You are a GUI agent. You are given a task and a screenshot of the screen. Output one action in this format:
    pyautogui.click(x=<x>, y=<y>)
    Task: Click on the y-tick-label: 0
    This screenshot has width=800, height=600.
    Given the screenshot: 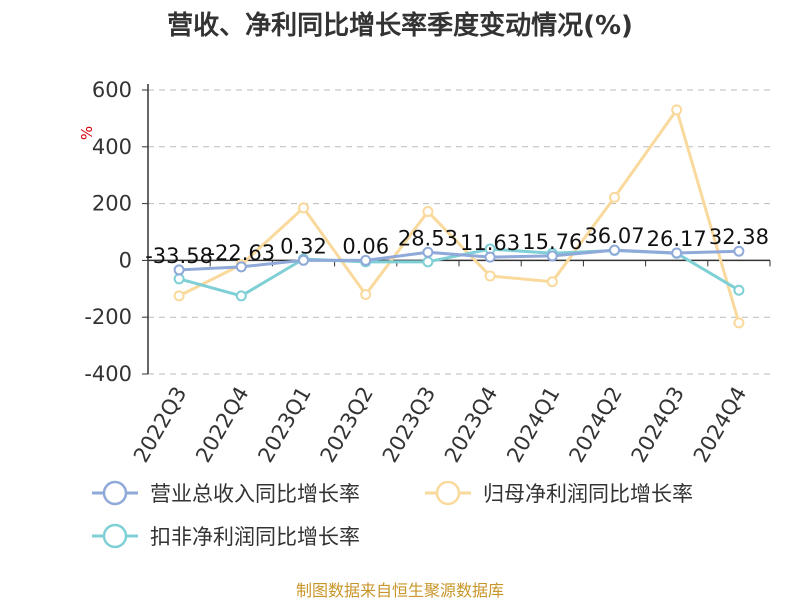 What is the action you would take?
    pyautogui.click(x=125, y=260)
    